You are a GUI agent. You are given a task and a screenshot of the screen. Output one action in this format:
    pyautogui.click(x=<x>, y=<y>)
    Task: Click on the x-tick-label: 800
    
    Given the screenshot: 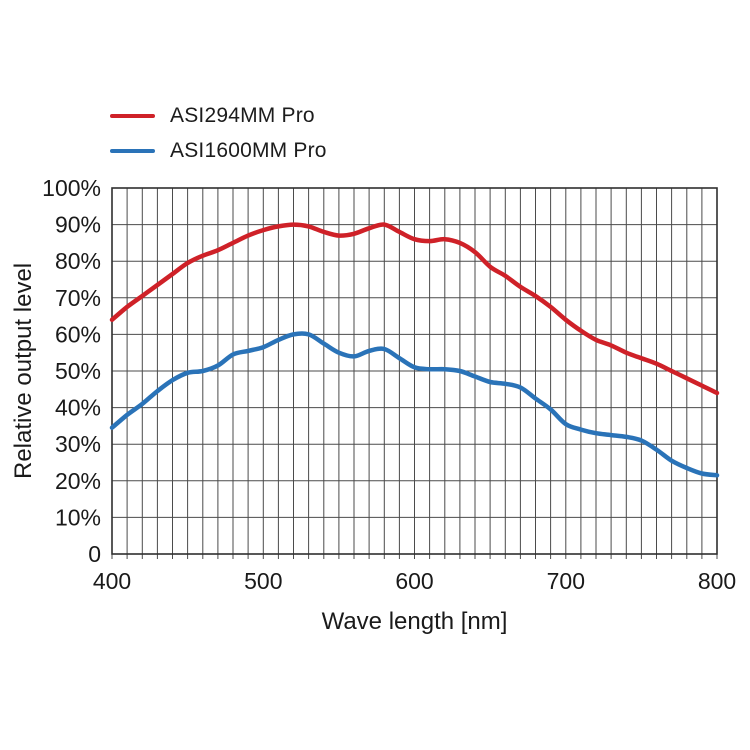 What is the action you would take?
    pyautogui.click(x=717, y=581)
    